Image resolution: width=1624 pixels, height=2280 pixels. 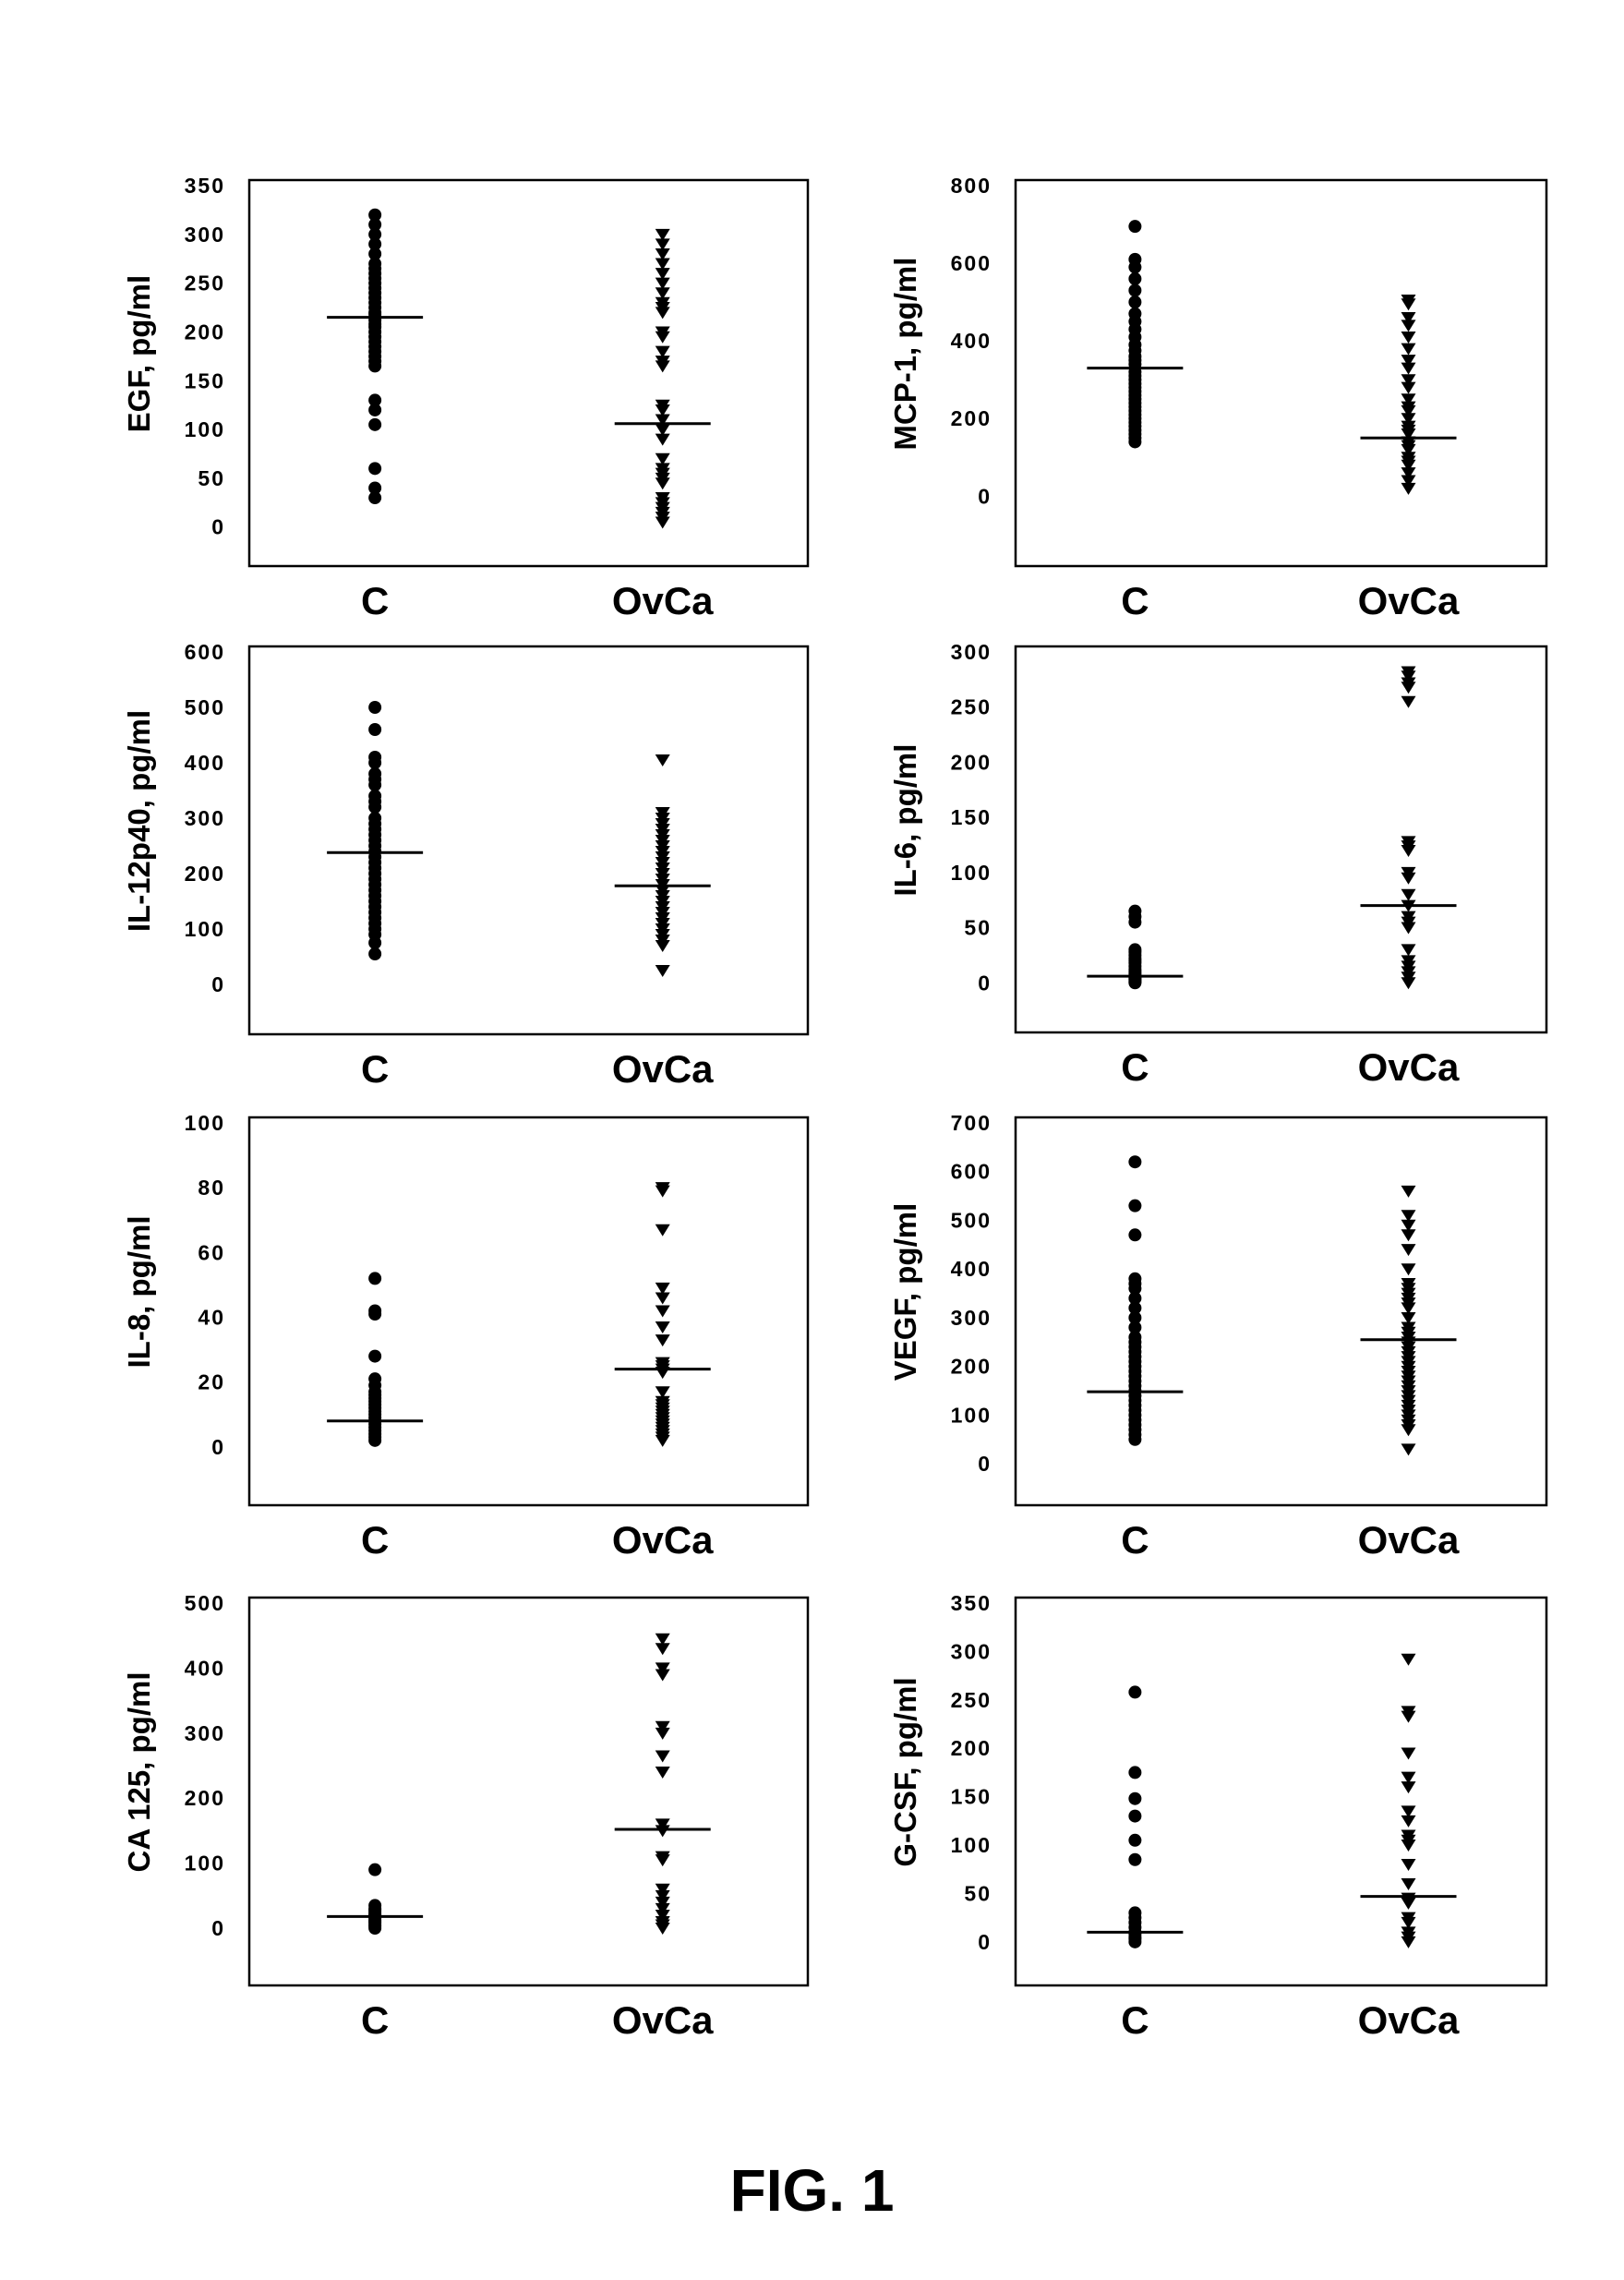 What do you see at coordinates (528, 841) in the screenshot?
I see `il-12p40-plot-frame` at bounding box center [528, 841].